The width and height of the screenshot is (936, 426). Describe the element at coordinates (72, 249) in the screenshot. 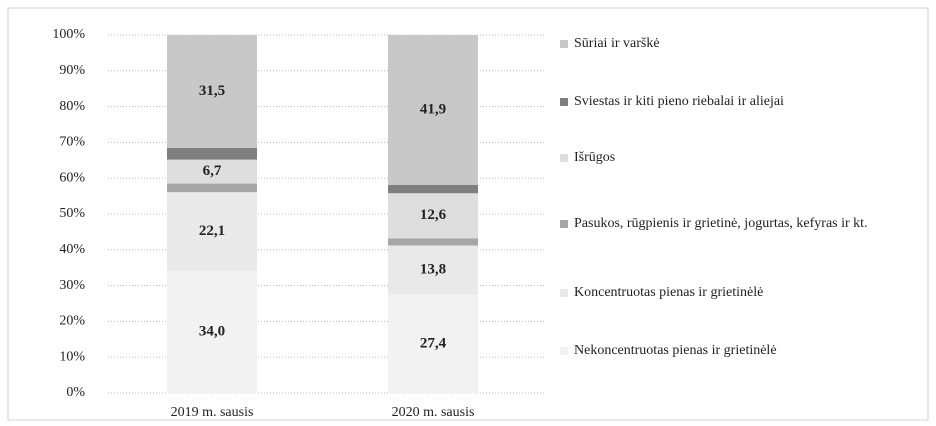

I see `y-tick-label: 40%` at that location.